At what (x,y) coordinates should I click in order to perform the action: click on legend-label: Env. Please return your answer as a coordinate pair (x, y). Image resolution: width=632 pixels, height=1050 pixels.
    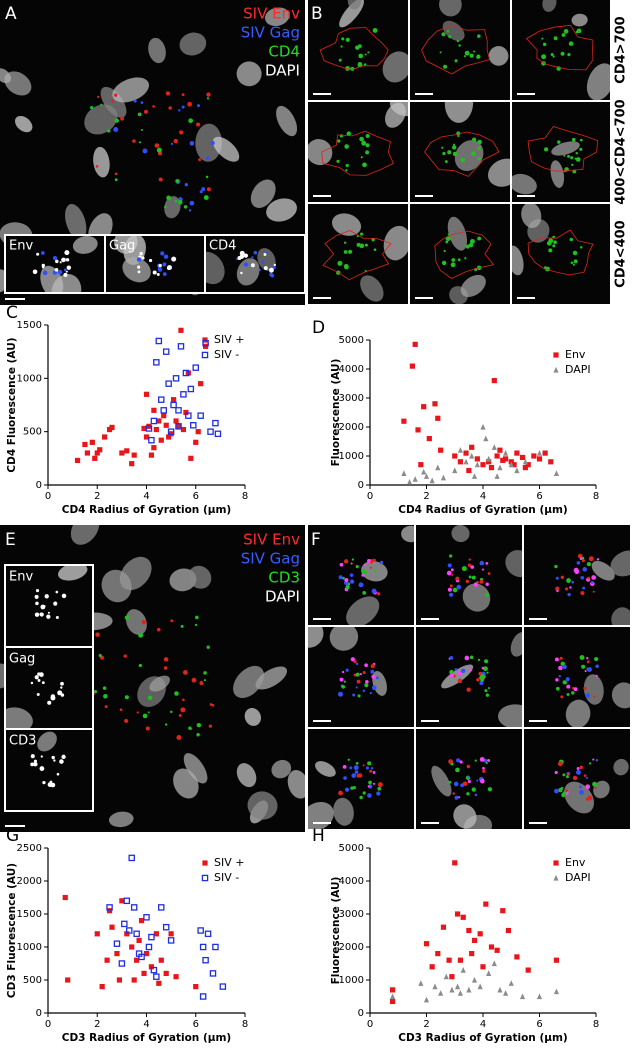
    Looking at the image, I should click on (575, 862).